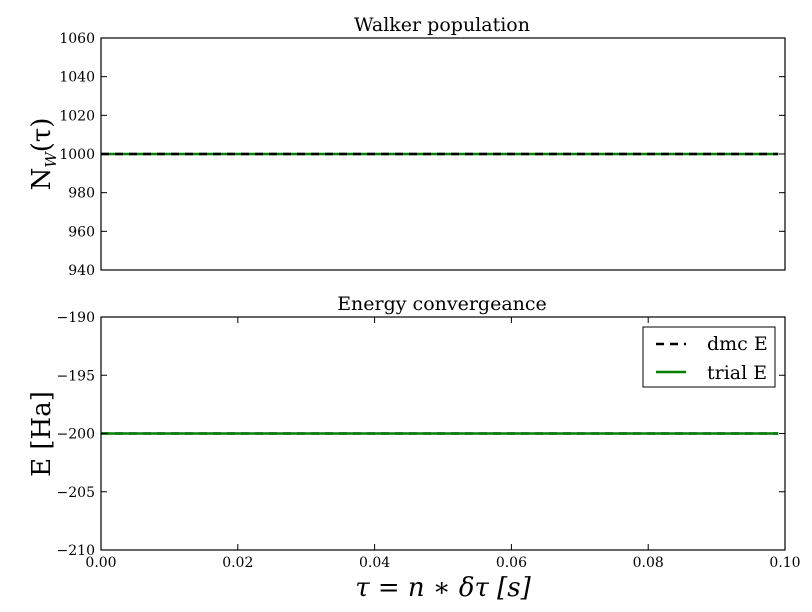  What do you see at coordinates (42, 434) in the screenshot?
I see `energy-convergence-y-axis-label: E [Ha]` at bounding box center [42, 434].